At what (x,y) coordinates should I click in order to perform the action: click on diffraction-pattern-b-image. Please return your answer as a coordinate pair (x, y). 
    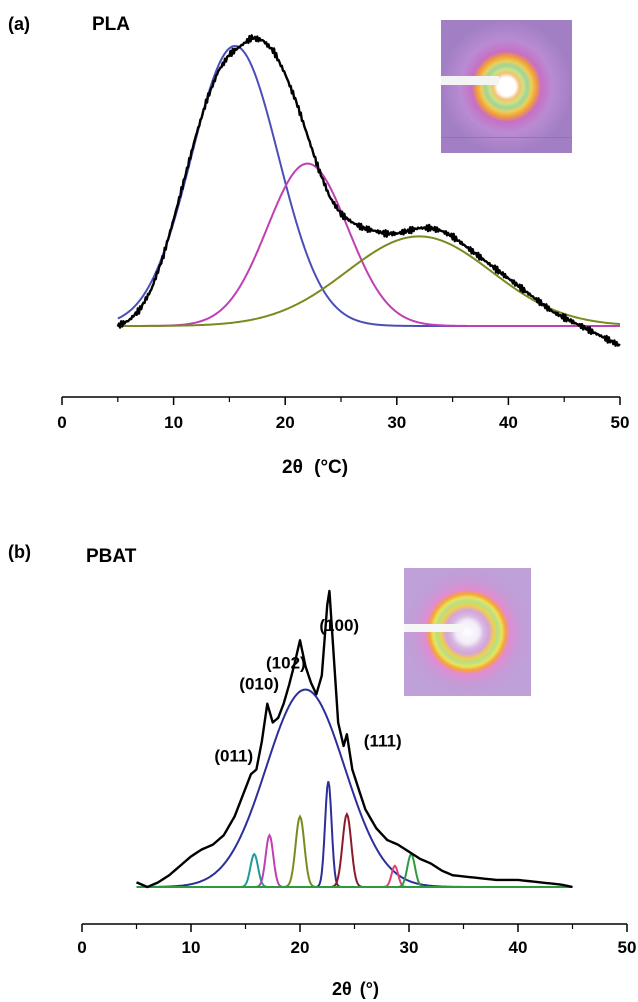
    Looking at the image, I should click on (467, 632).